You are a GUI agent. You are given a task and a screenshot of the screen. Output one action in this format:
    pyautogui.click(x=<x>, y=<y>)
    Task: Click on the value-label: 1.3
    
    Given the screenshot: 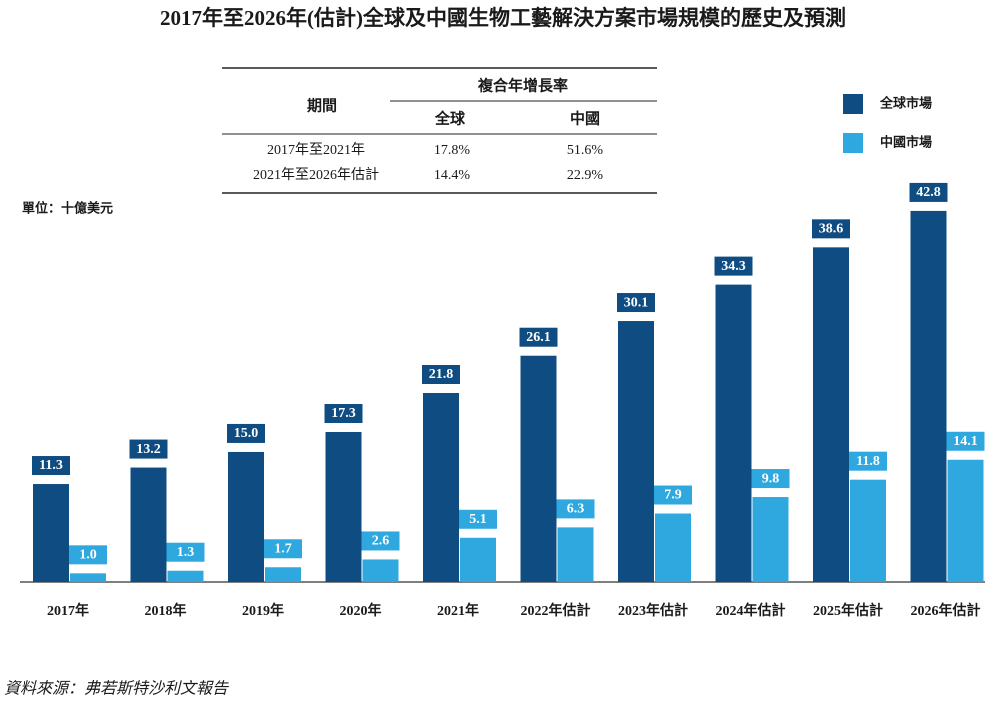 What is the action you would take?
    pyautogui.click(x=186, y=552)
    